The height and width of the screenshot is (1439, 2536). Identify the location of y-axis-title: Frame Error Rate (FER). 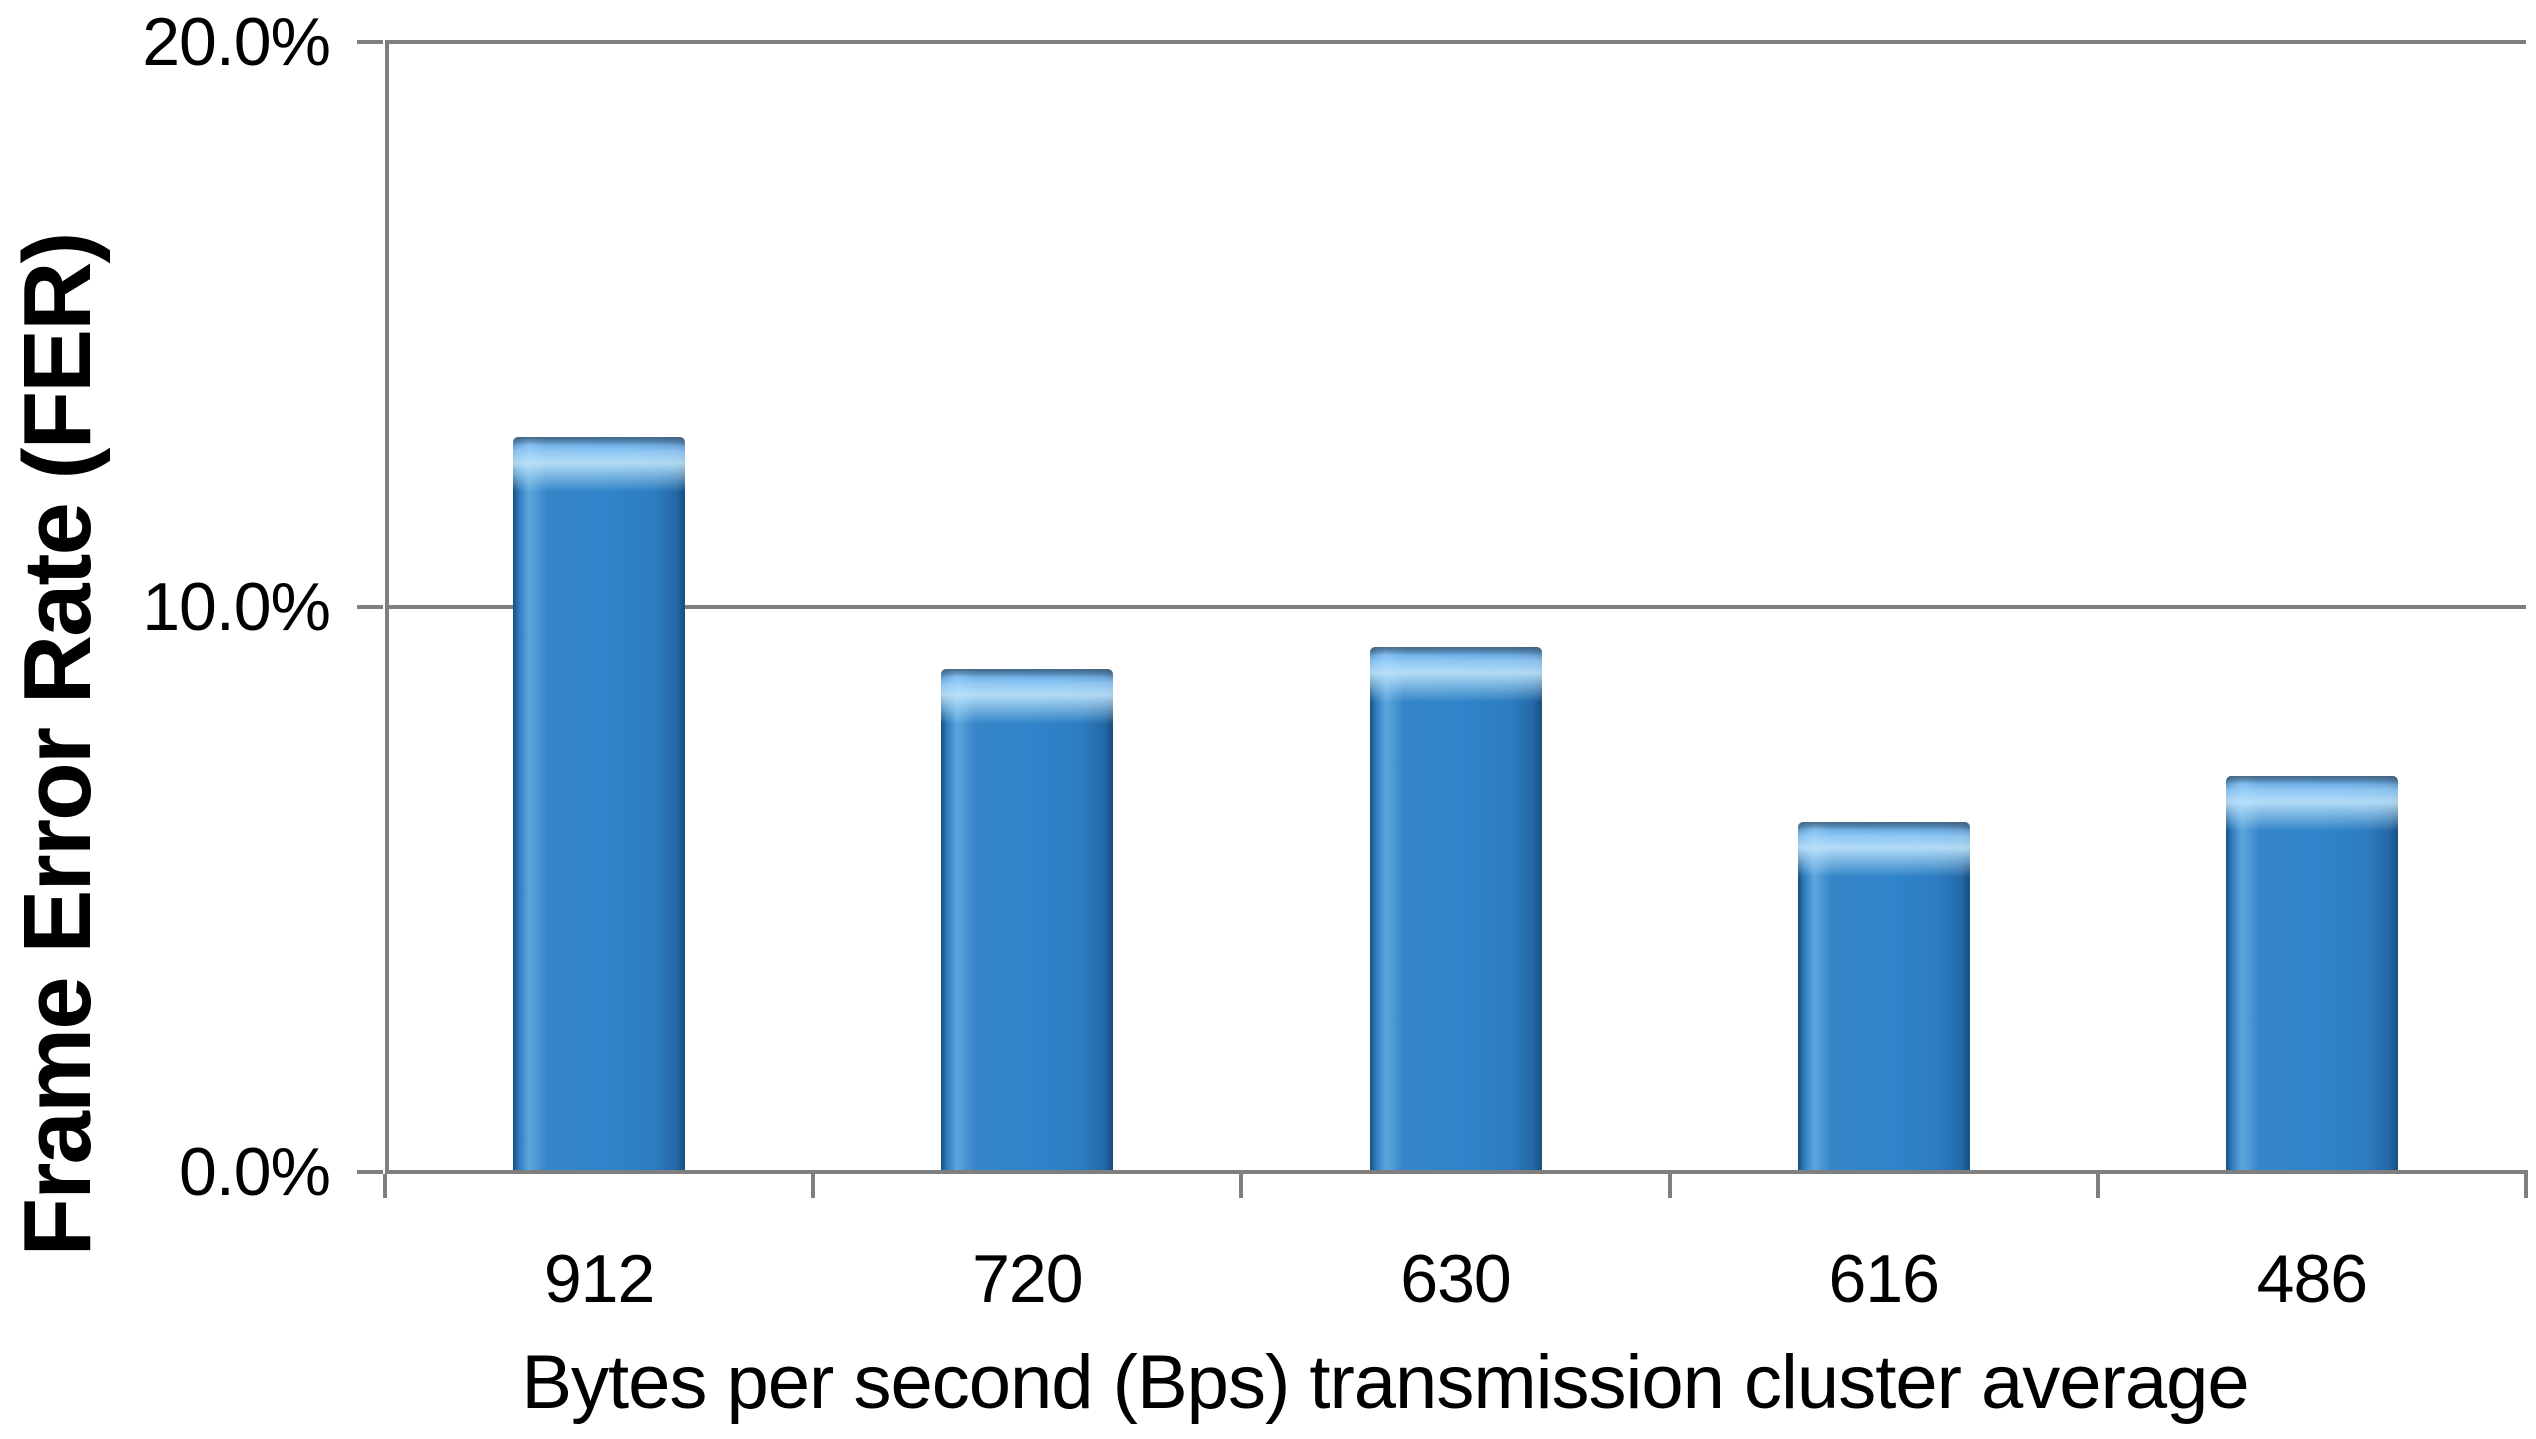
(57, 745).